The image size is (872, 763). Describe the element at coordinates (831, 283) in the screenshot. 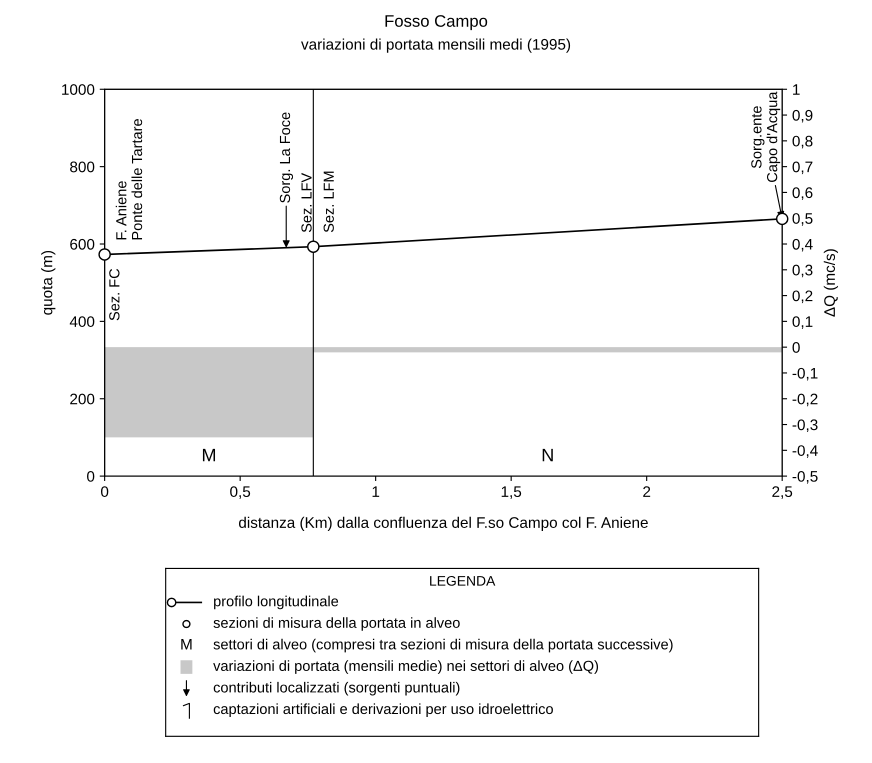

I see `y2-axis-title: ΔQ (mc/s)` at that location.